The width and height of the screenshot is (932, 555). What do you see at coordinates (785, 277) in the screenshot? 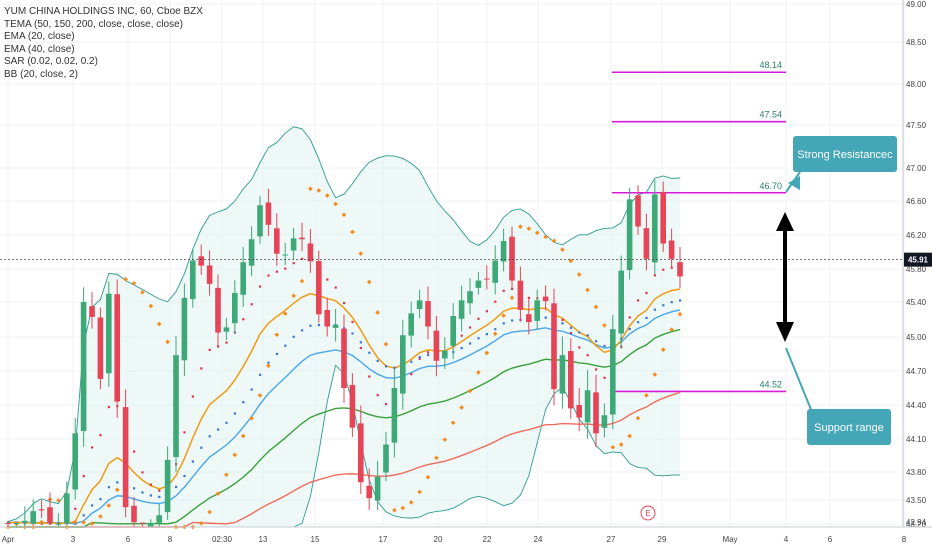
I see `range-arrow` at bounding box center [785, 277].